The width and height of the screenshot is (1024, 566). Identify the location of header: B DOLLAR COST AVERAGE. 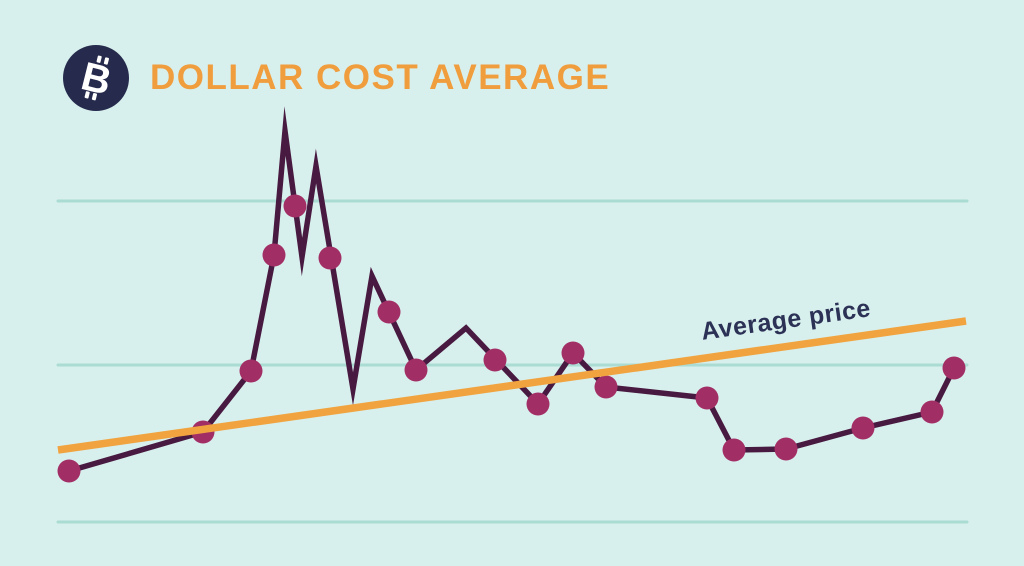
(336, 78).